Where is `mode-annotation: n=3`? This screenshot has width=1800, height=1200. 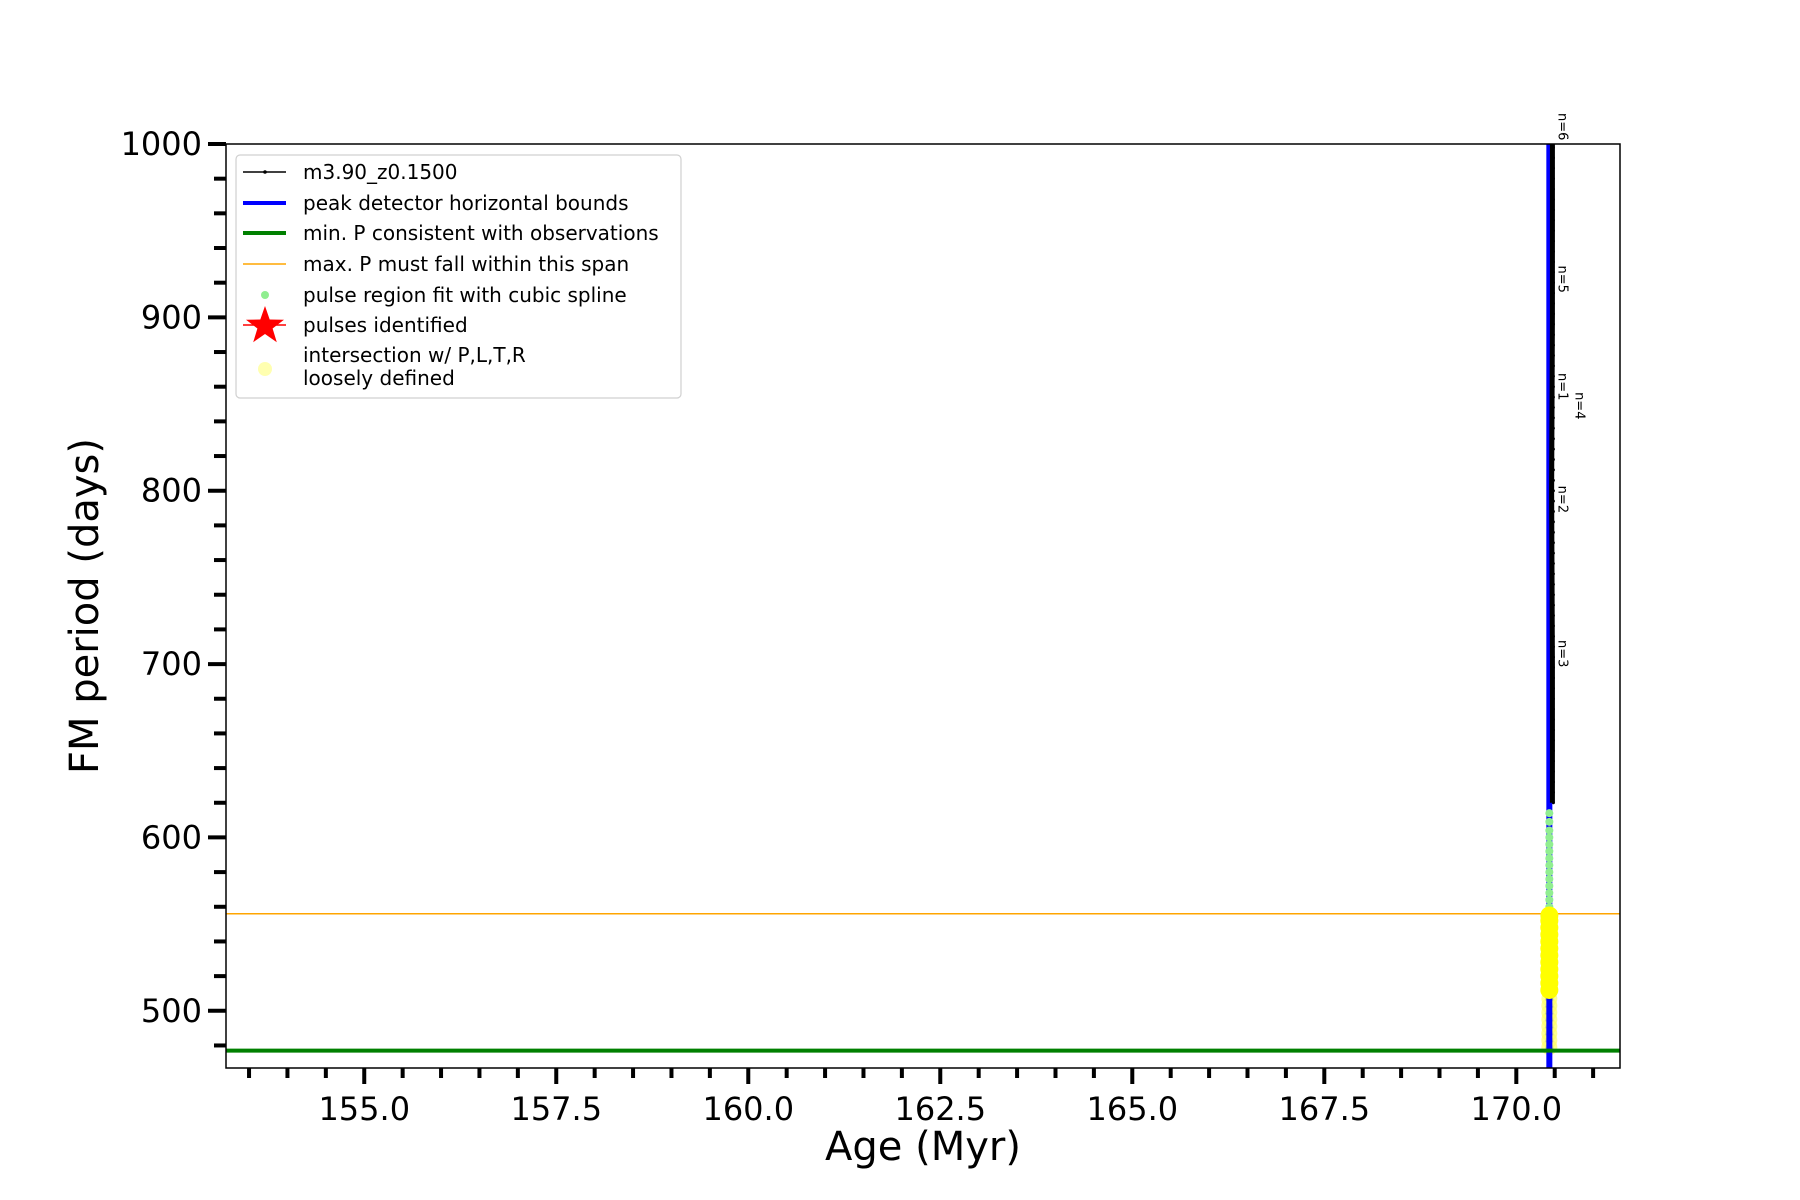 mode-annotation: n=3 is located at coordinates (1562, 653).